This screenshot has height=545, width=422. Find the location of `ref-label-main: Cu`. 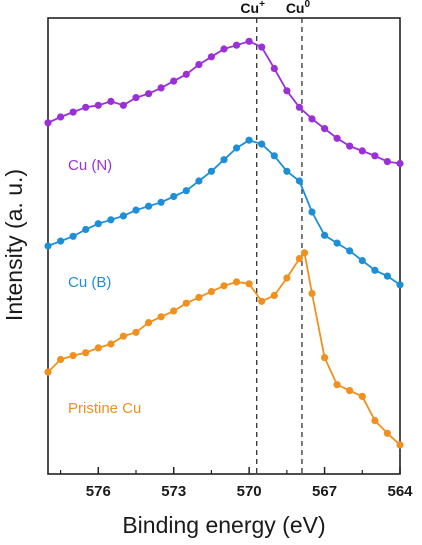

ref-label-main: Cu is located at coordinates (249, 8).